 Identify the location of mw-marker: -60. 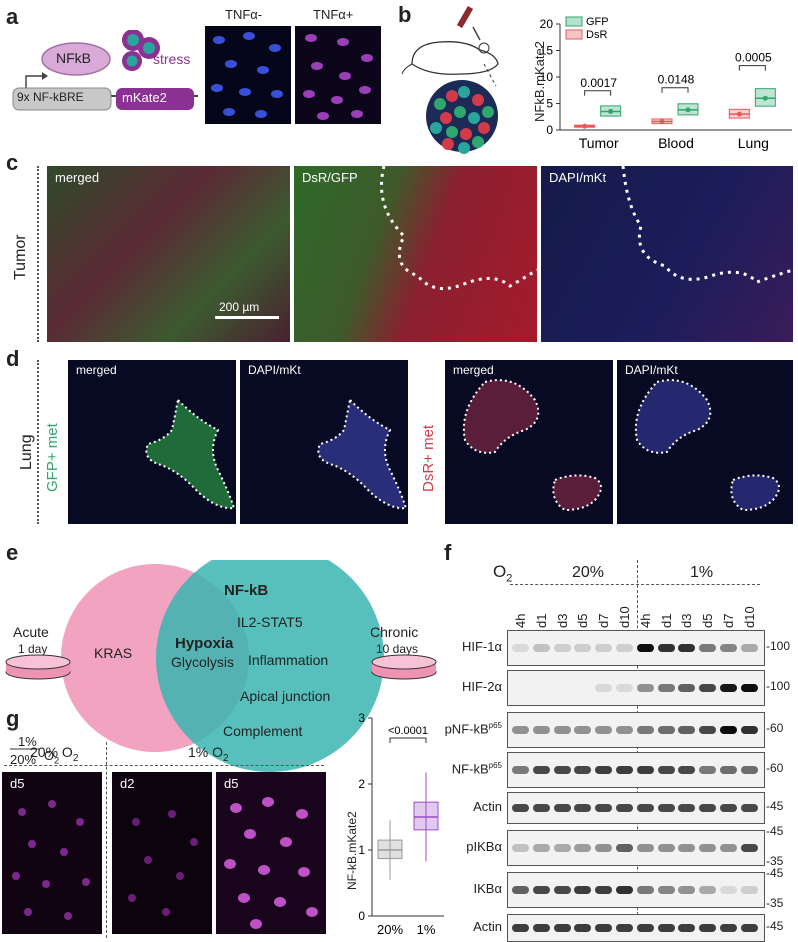
(775, 768).